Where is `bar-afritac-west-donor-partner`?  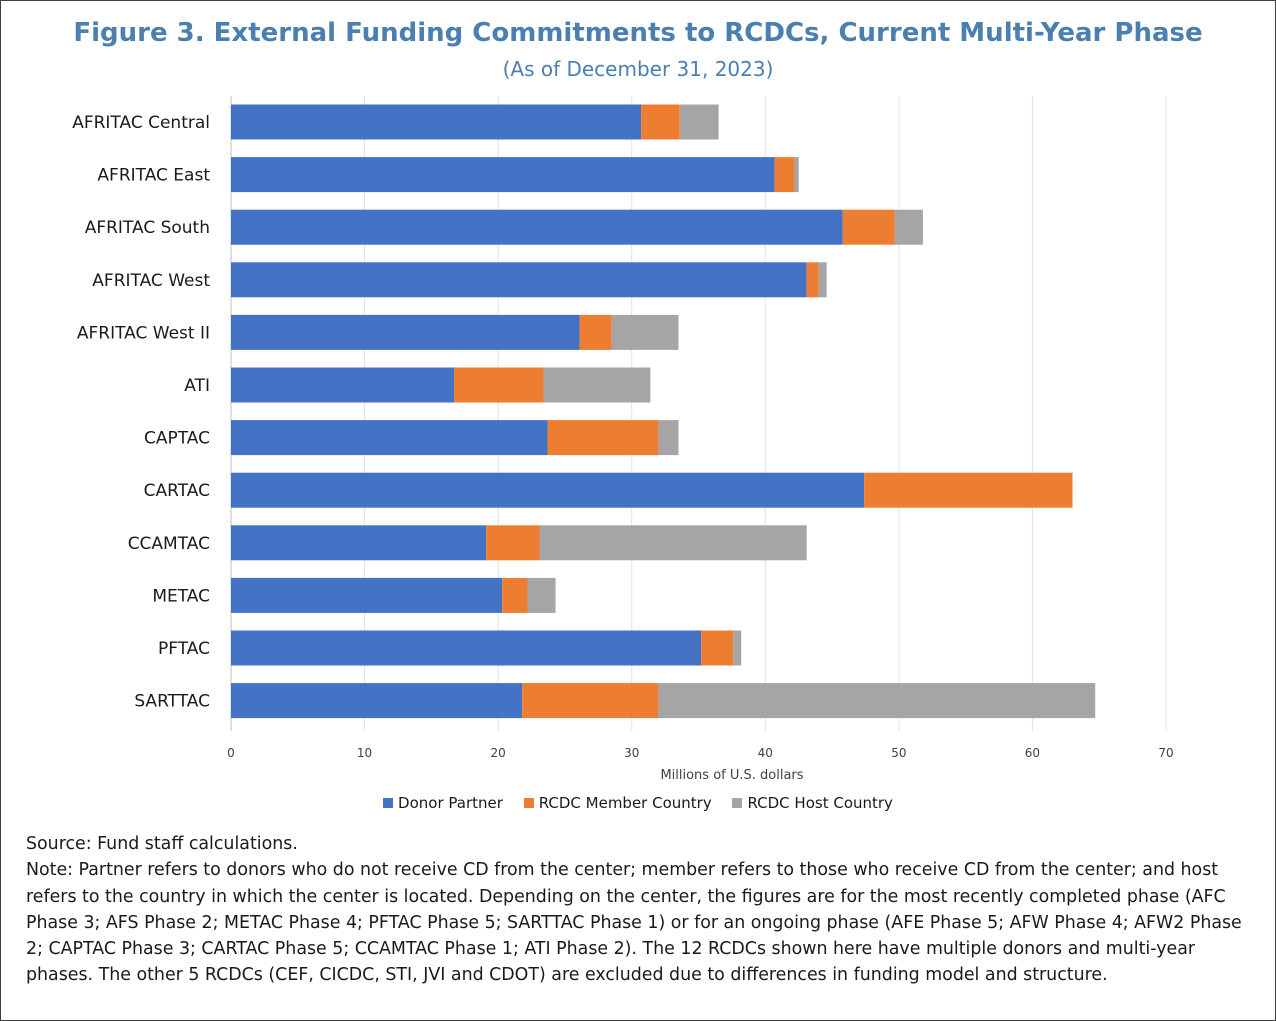
bar-afritac-west-donor-partner is located at coordinates (519, 280).